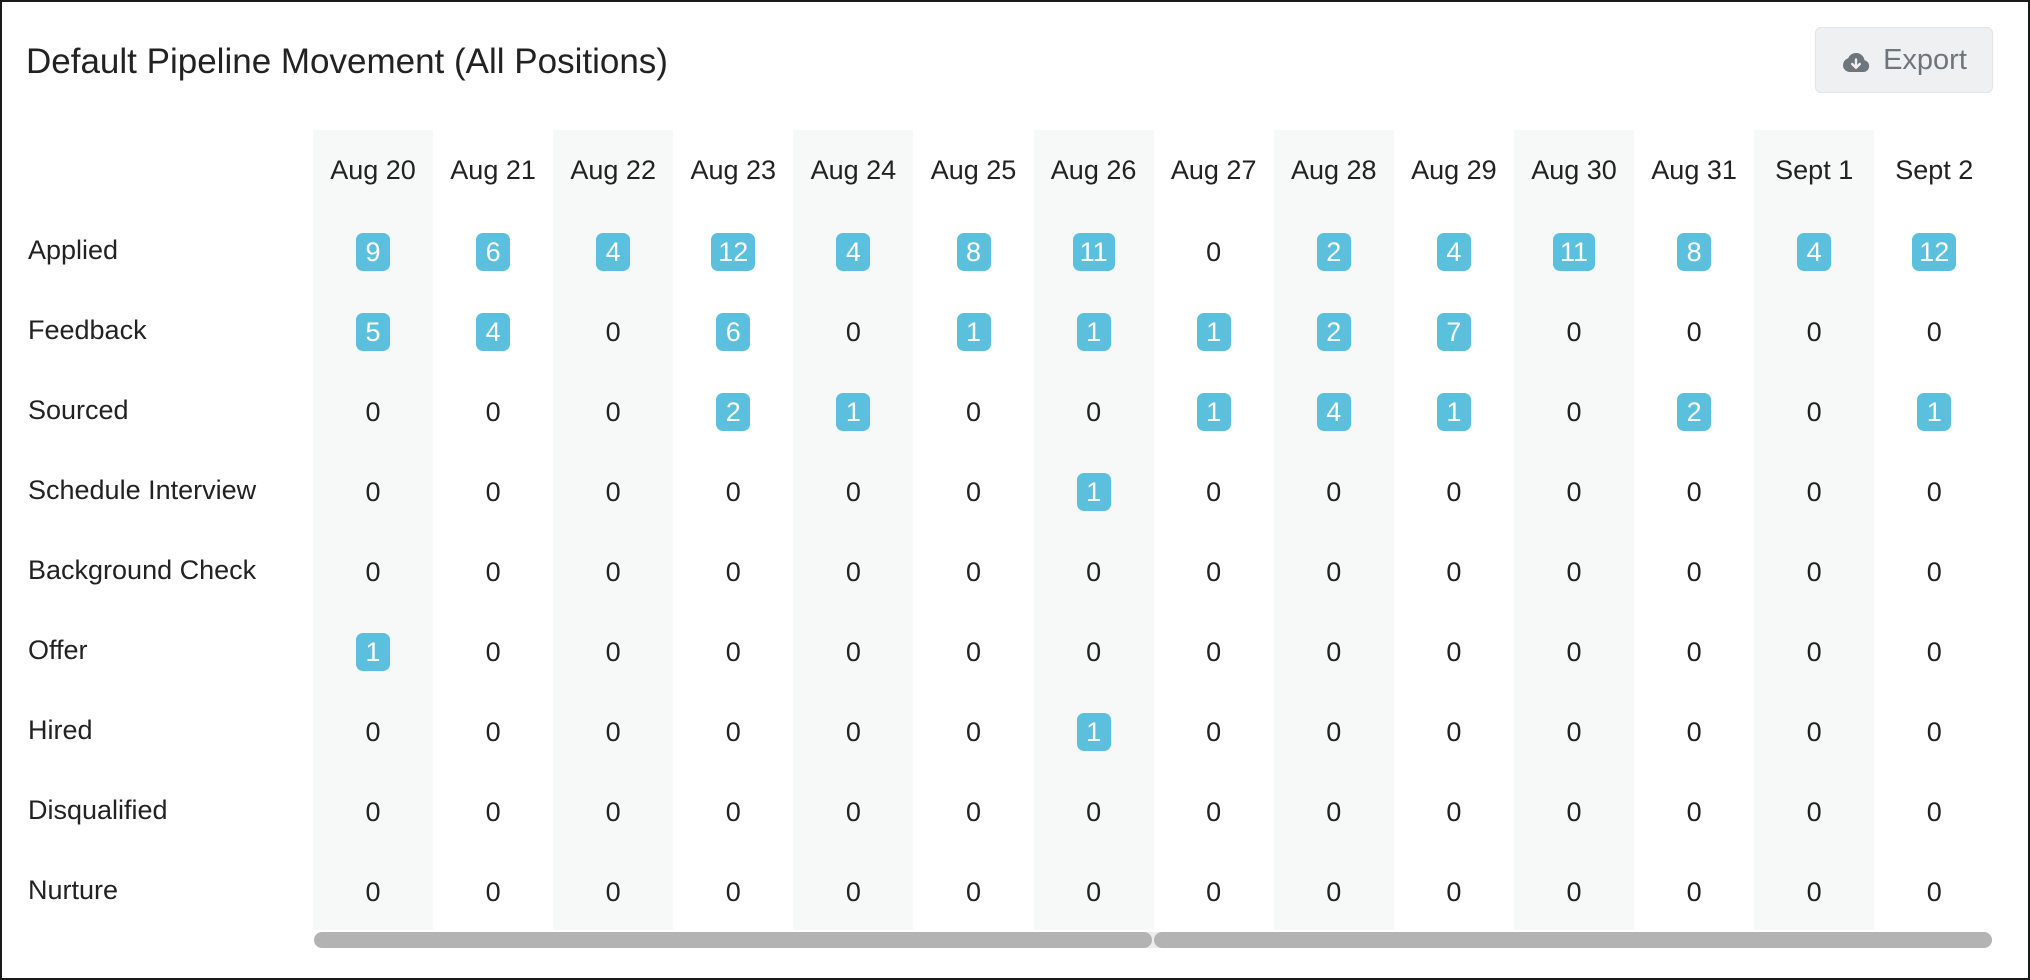 The width and height of the screenshot is (2030, 980). I want to click on count-cell: 5, so click(373, 332).